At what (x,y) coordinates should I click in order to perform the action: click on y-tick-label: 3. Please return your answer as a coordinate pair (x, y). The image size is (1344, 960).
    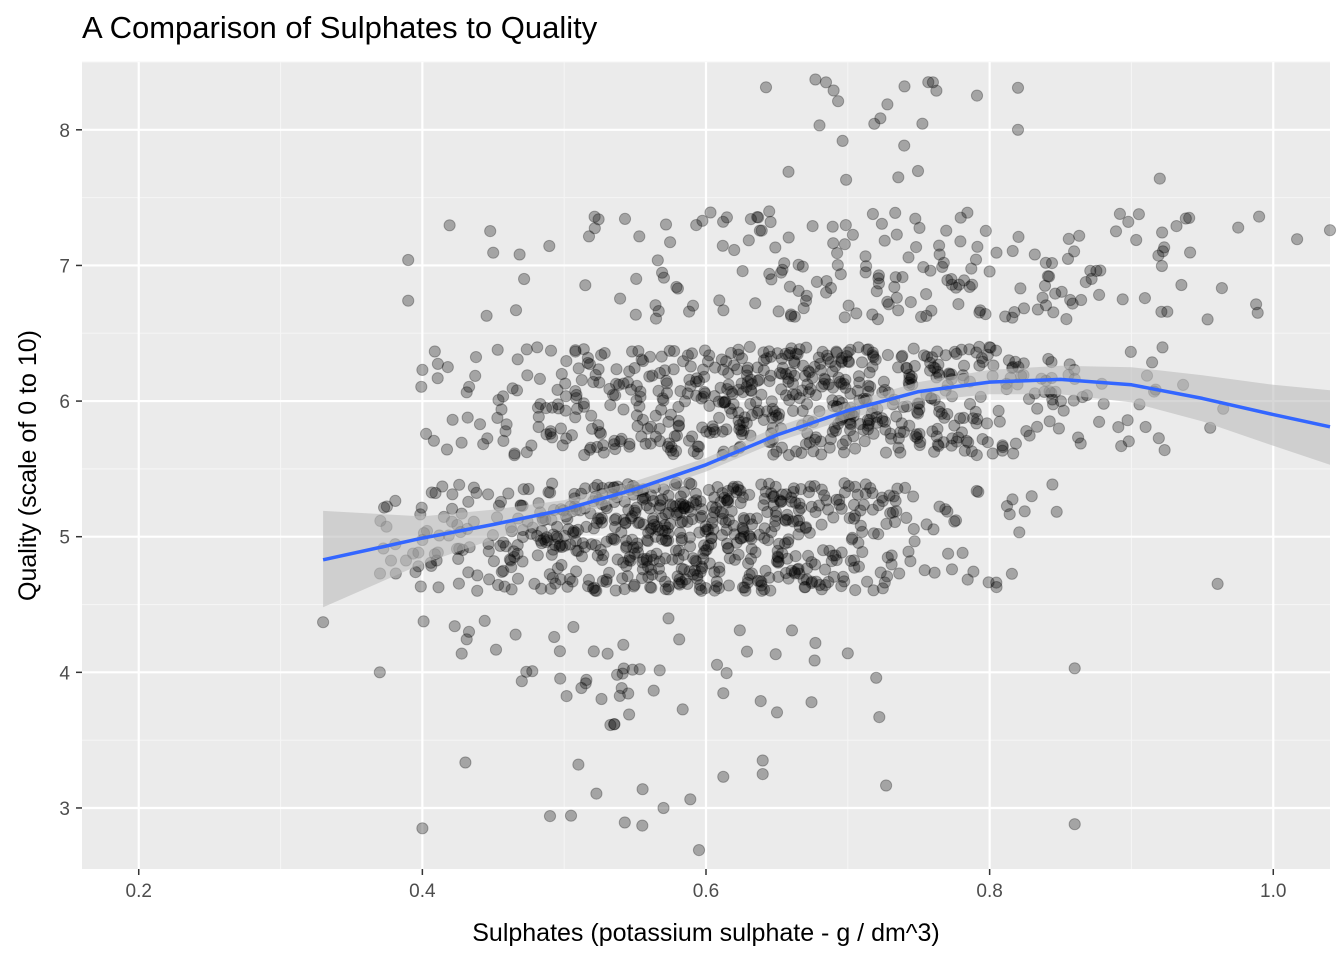
    Looking at the image, I should click on (64, 809).